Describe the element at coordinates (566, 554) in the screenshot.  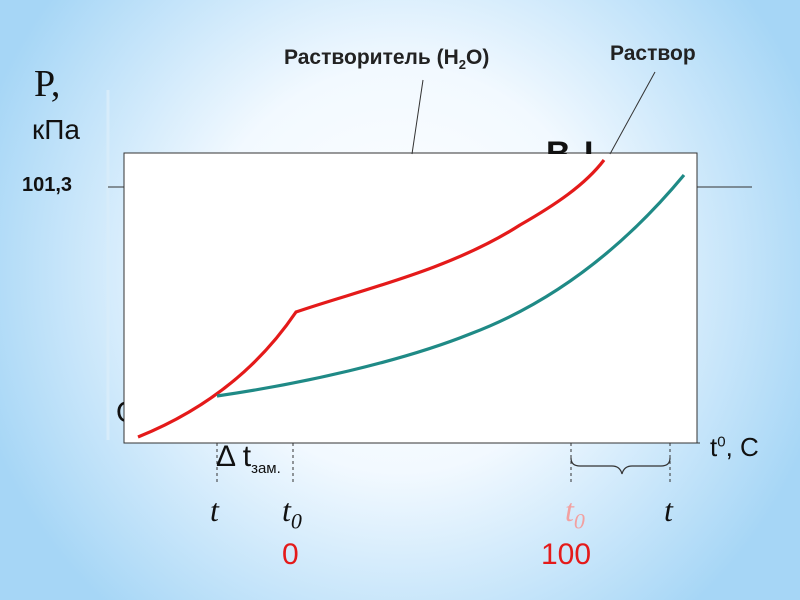
I see `value-boil-100: 100` at that location.